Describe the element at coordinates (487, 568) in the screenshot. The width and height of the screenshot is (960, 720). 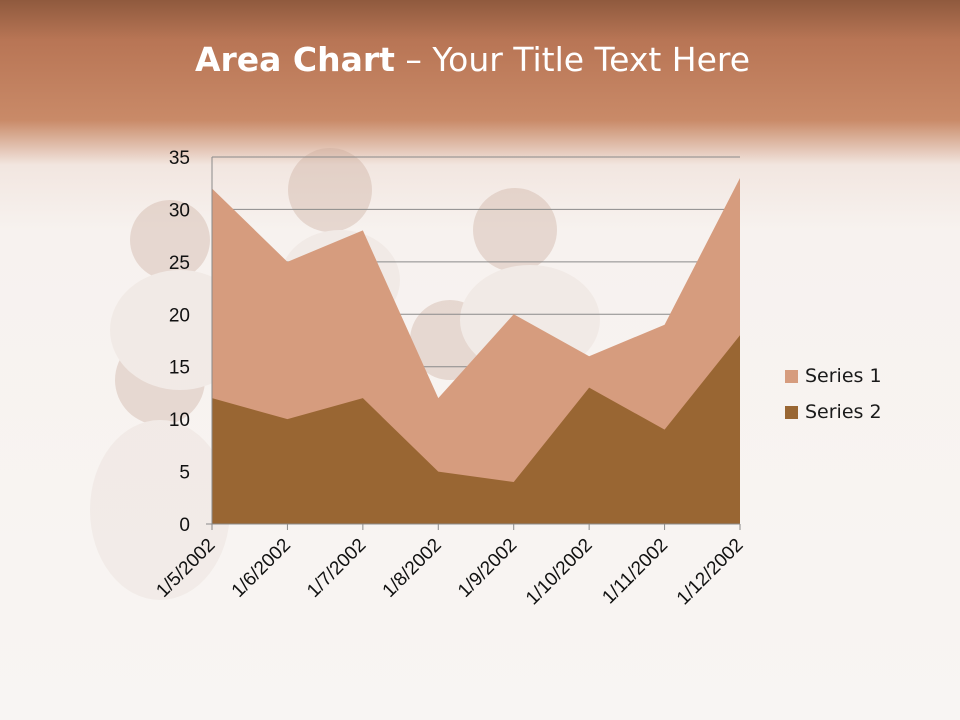
I see `x-tick-label: 1/9/2002` at that location.